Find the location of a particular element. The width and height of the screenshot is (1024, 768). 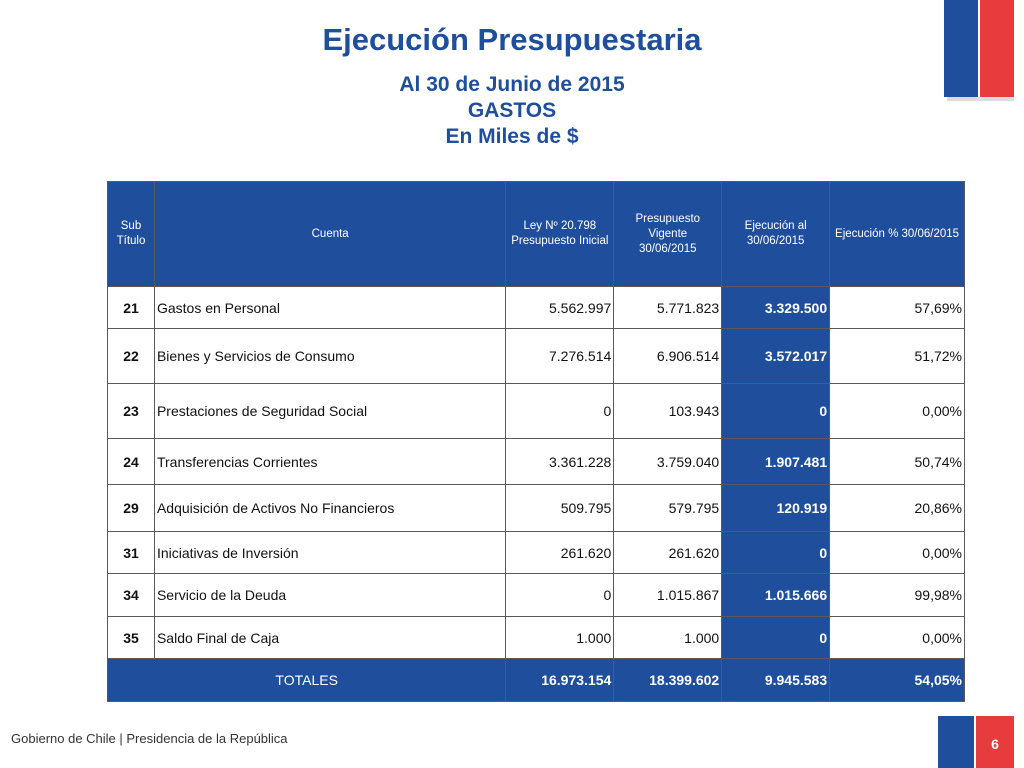

flag-red-stripe is located at coordinates (997, 48).